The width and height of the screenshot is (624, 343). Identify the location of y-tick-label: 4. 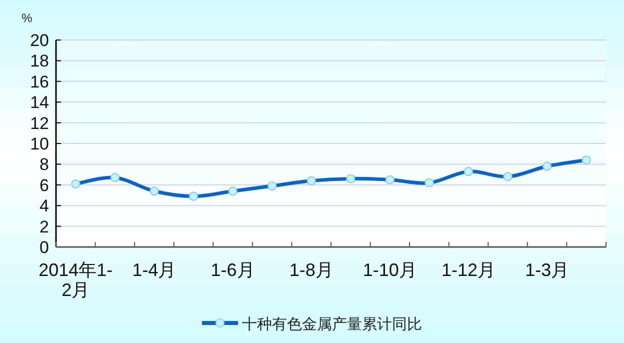
(44, 206).